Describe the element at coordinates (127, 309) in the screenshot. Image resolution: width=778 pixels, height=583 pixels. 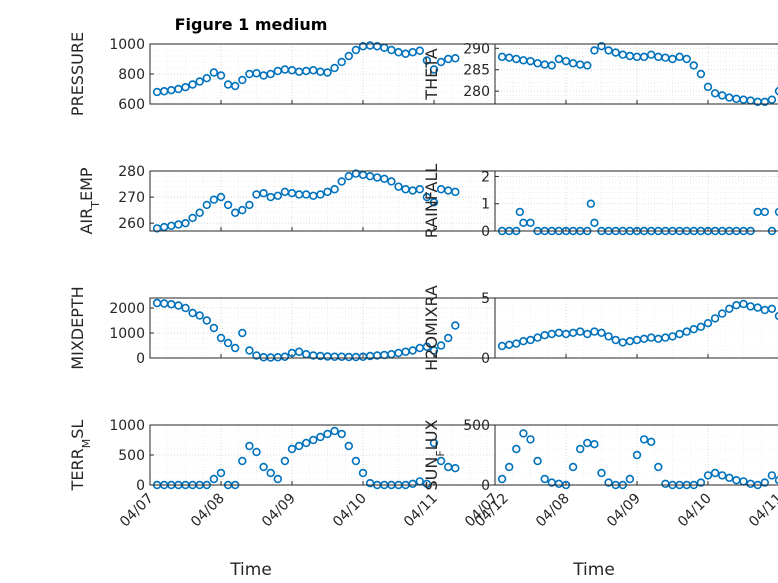
I see `y-tick-label: 2000` at that location.